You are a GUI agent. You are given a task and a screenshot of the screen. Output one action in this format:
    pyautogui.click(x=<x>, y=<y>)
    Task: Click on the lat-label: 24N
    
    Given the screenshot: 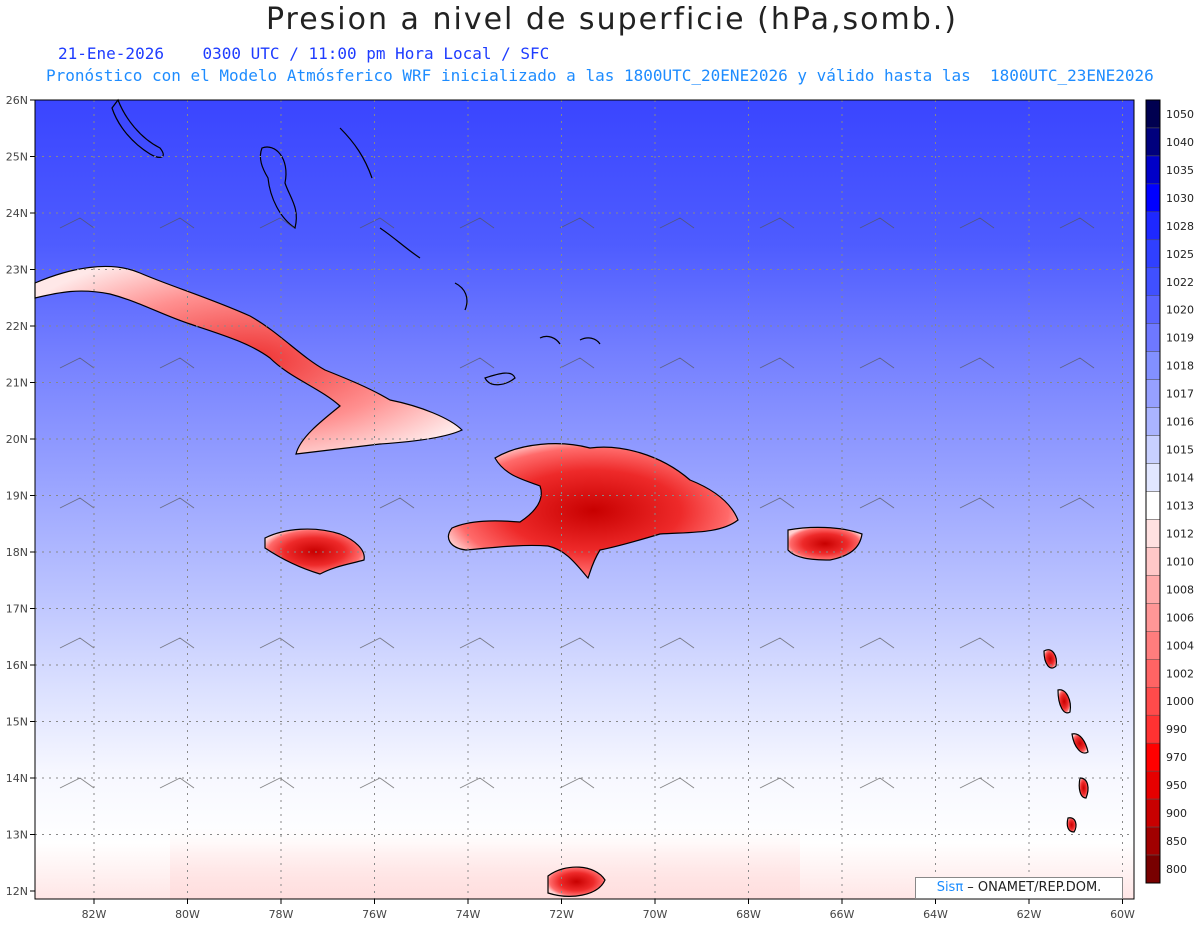 What is the action you would take?
    pyautogui.click(x=17, y=213)
    